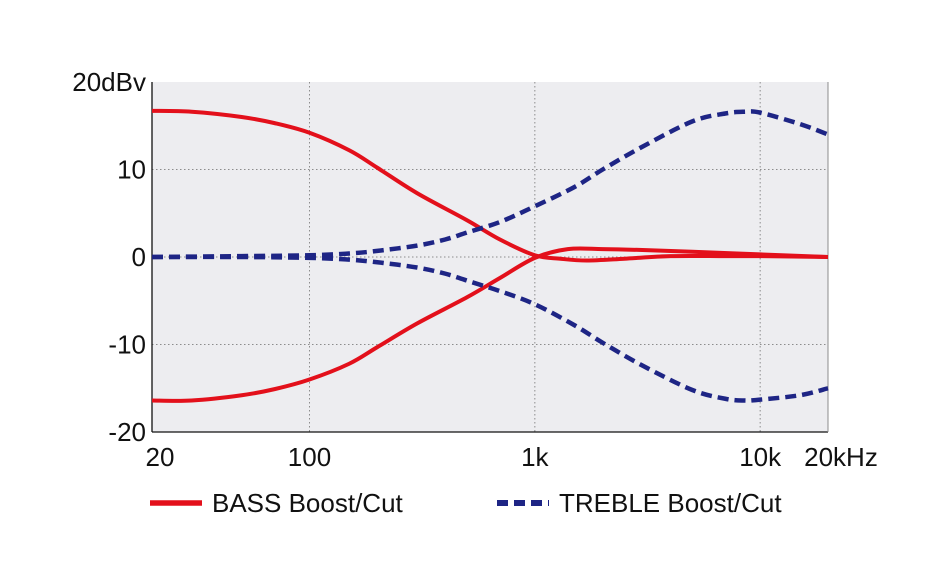 The width and height of the screenshot is (940, 587). I want to click on y-tick-label: -20, so click(127, 432).